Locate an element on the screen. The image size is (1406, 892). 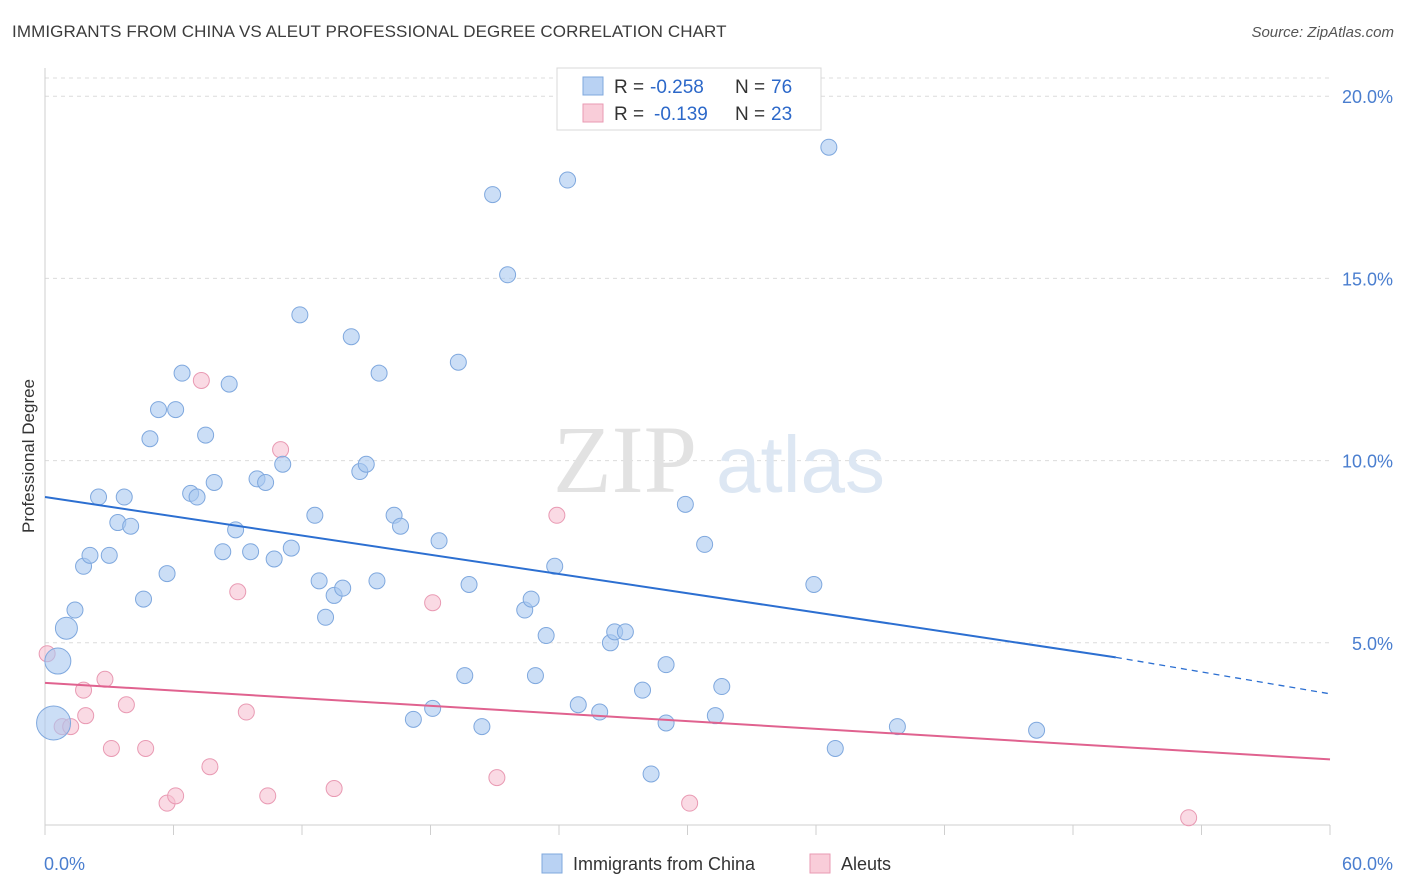
legend-r-value-2: -0.139 is located at coordinates (681, 114).